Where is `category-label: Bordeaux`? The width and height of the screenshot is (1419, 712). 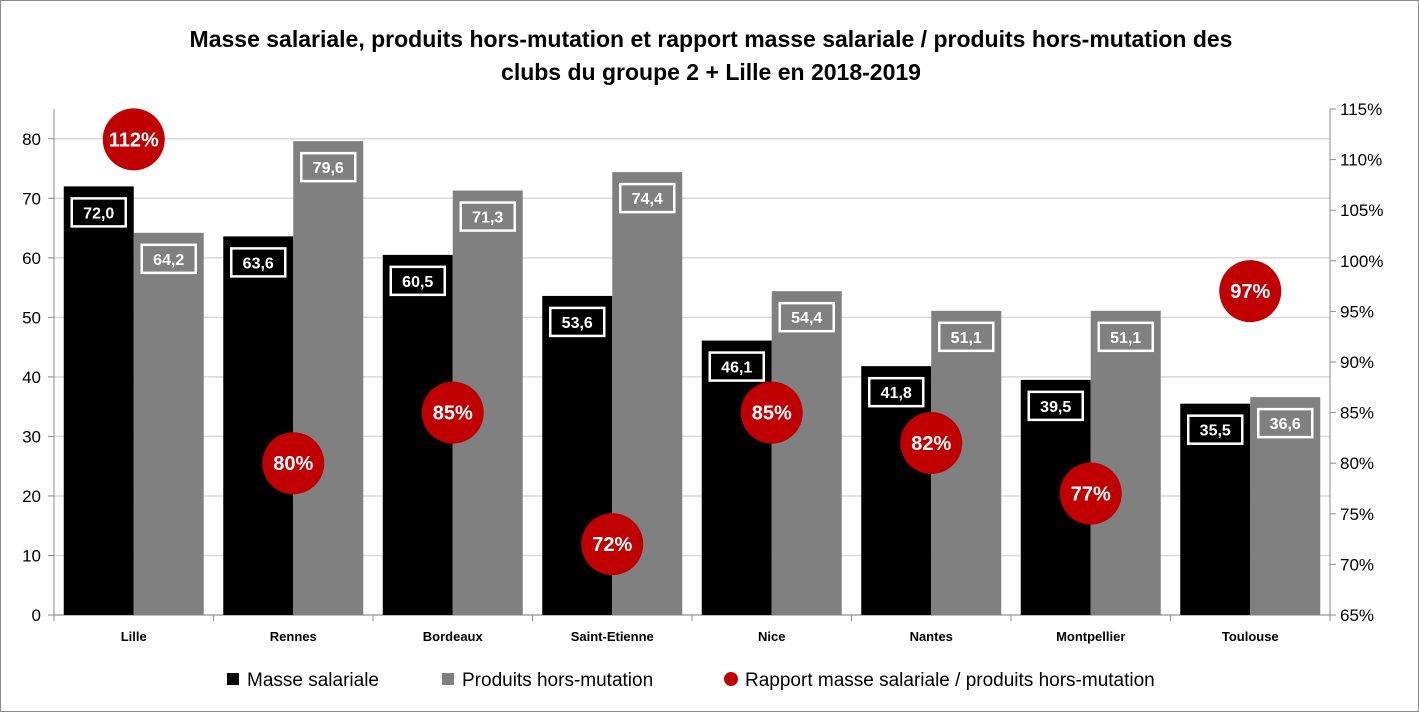 category-label: Bordeaux is located at coordinates (453, 636).